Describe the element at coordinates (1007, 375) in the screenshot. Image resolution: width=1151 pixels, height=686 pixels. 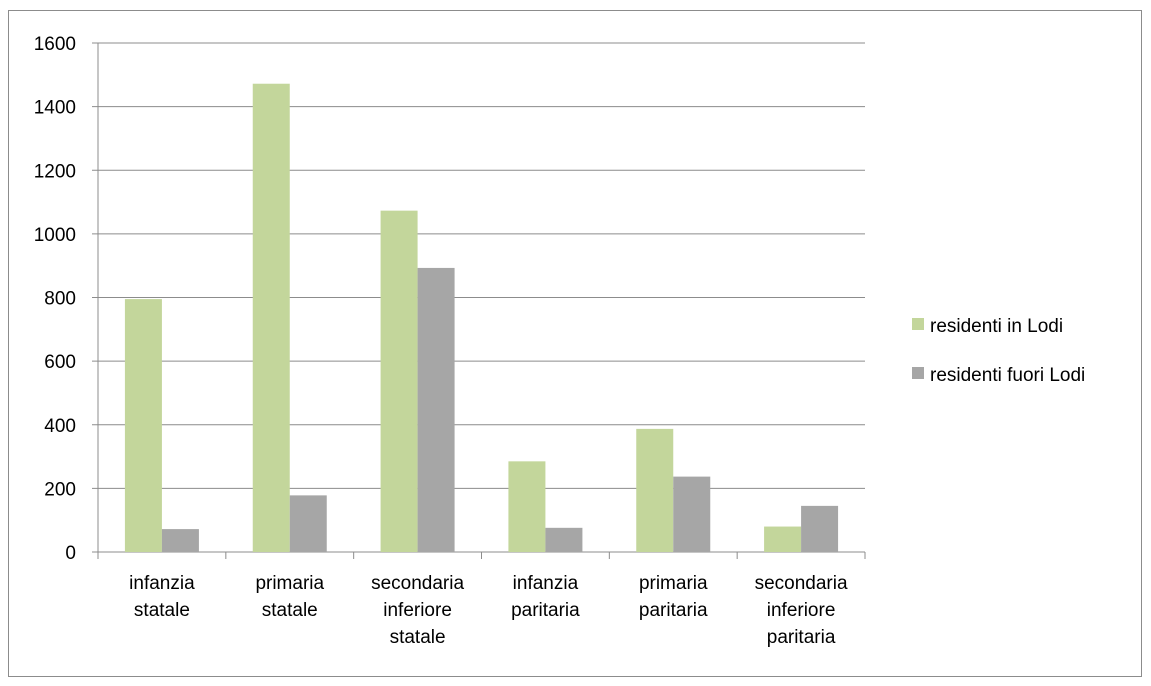
I see `legend-label: residenti fuori Lodi` at that location.